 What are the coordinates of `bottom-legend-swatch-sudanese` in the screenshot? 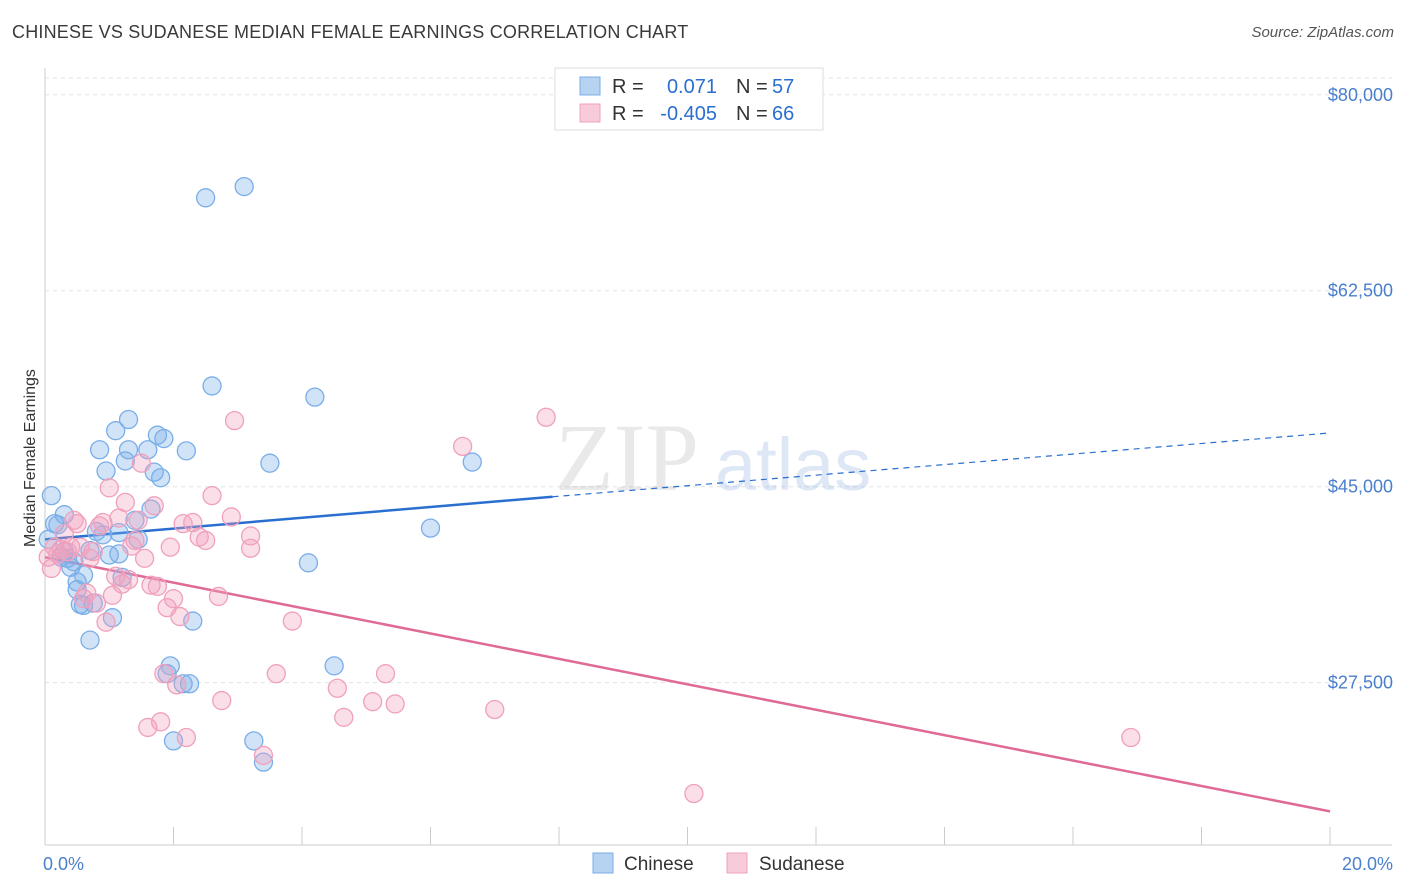 It's located at (737, 863).